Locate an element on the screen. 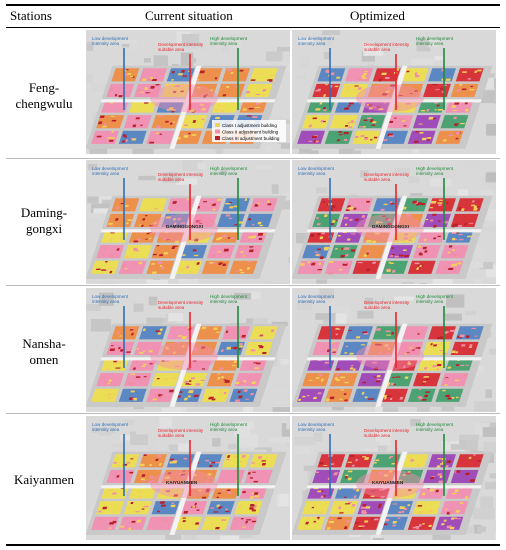 The height and width of the screenshot is (550, 506). station-buffer-zone is located at coordinates (184, 98).